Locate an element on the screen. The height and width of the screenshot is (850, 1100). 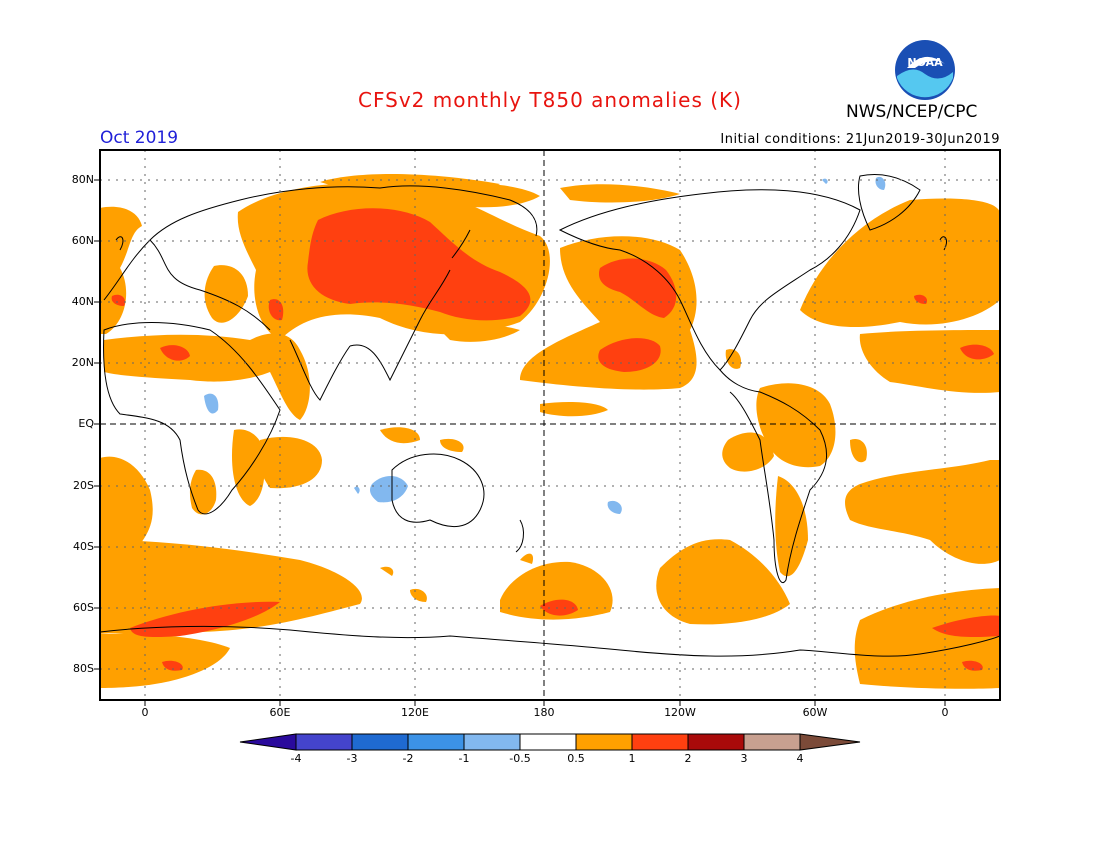
chart-title: CFSv2 monthly T850 anomalies (K) is located at coordinates (550, 100).